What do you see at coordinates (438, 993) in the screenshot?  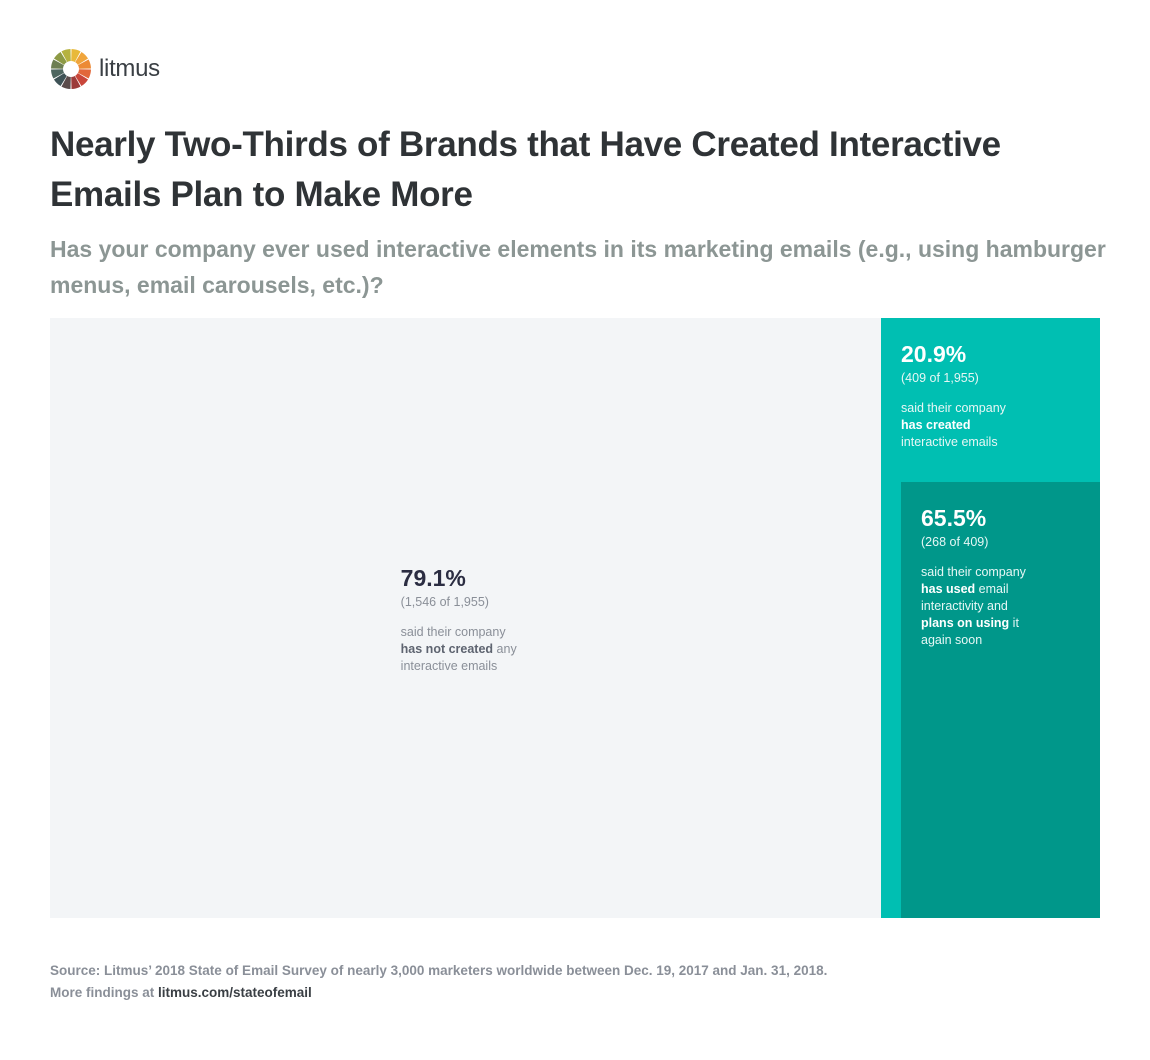 I see `more-findings: More findings at litmus.com/stateofemail` at bounding box center [438, 993].